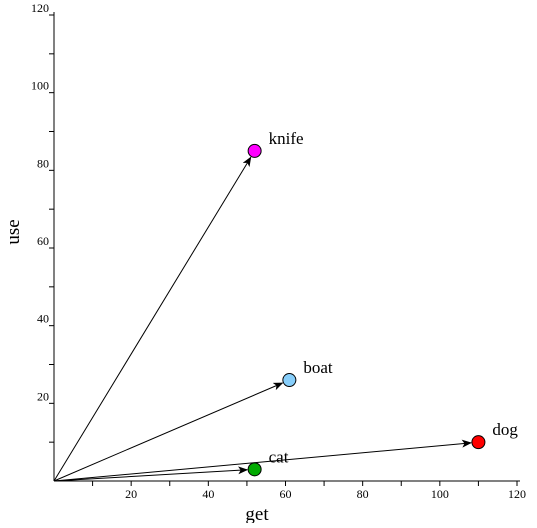 Image resolution: width=537 pixels, height=528 pixels. Describe the element at coordinates (505, 429) in the screenshot. I see `point-label-dog: dog` at that location.